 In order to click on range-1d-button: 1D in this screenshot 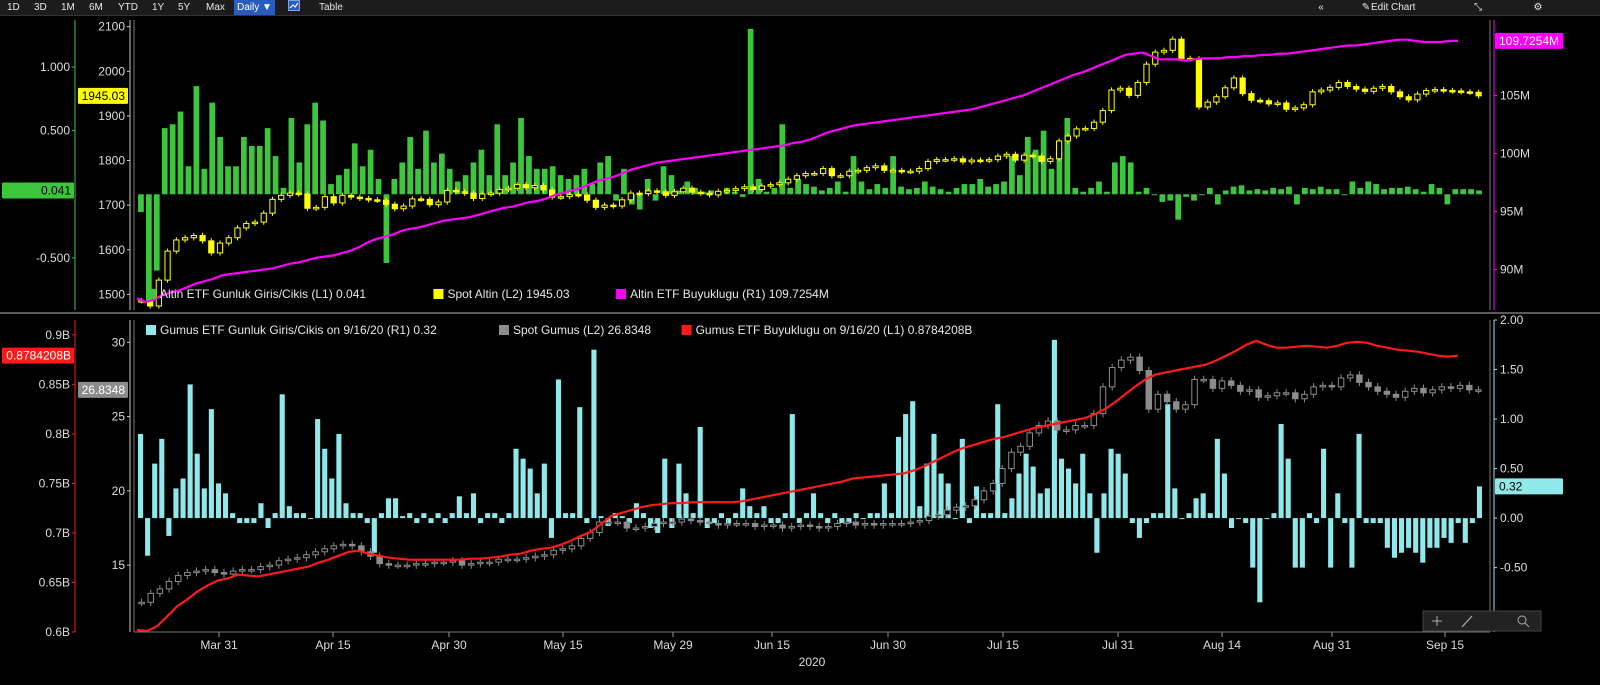, I will do `click(13, 7)`.